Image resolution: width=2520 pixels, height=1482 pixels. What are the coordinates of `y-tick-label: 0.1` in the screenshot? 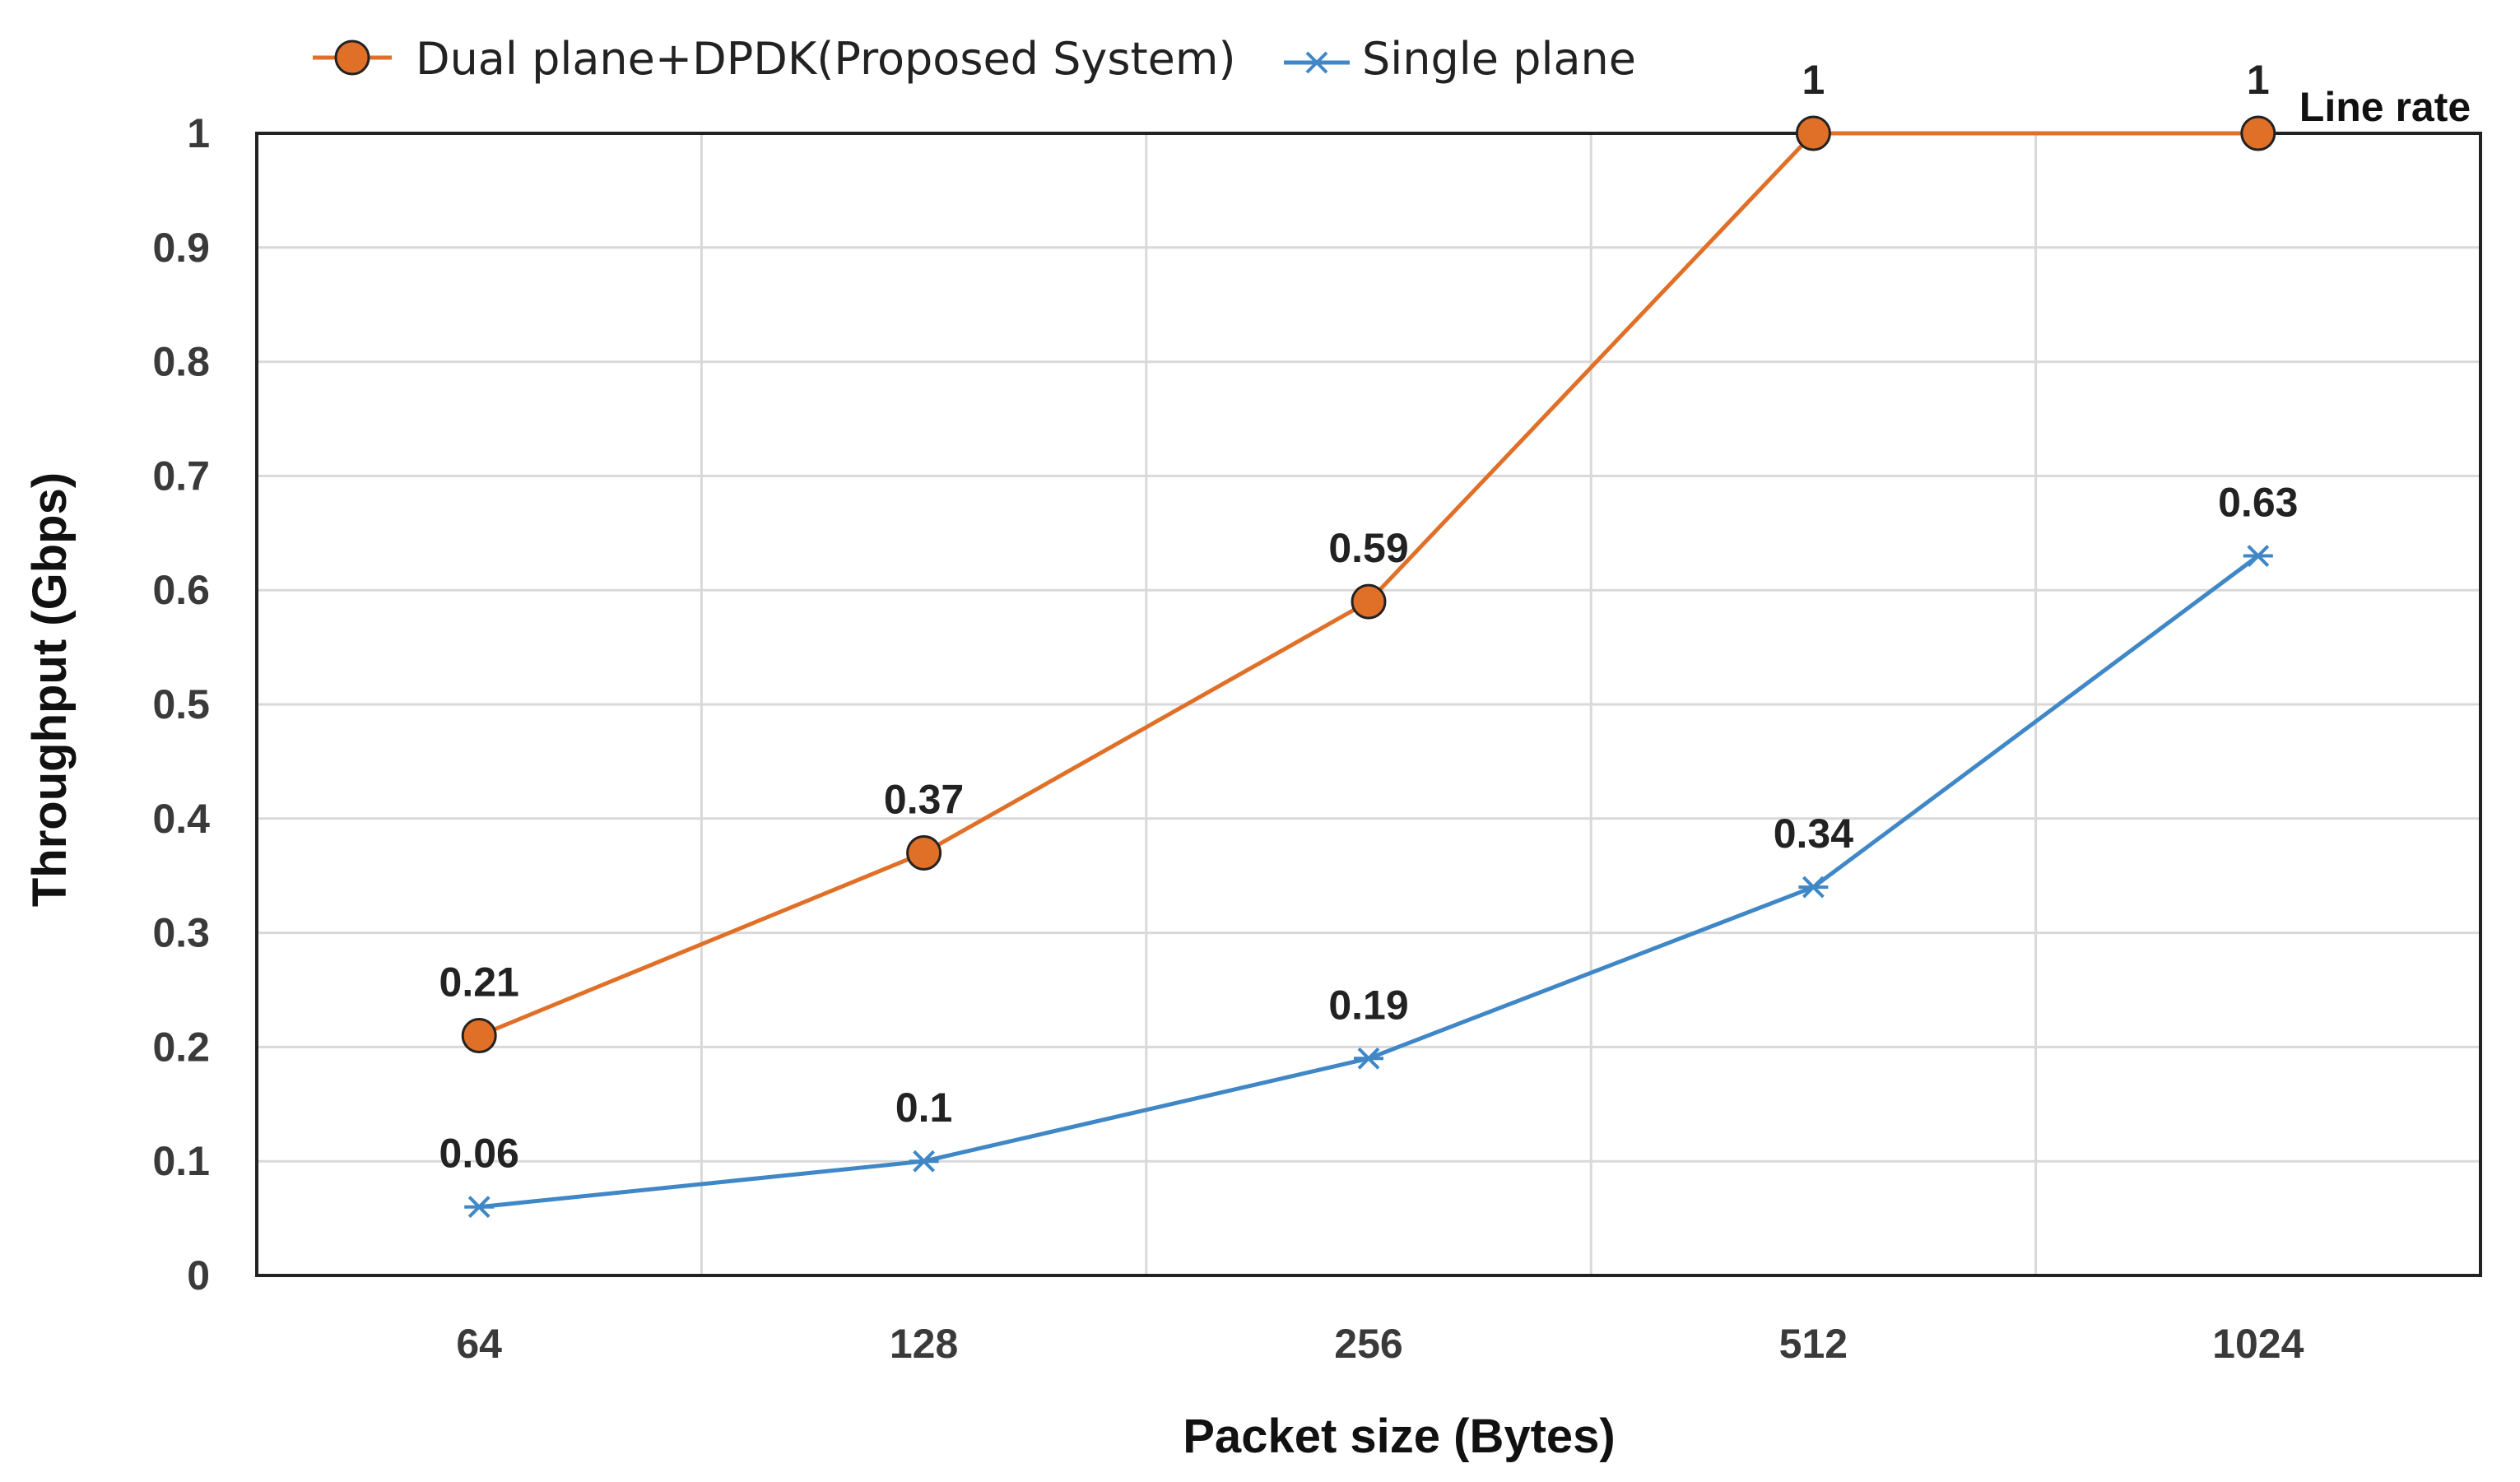 It's located at (181, 1161).